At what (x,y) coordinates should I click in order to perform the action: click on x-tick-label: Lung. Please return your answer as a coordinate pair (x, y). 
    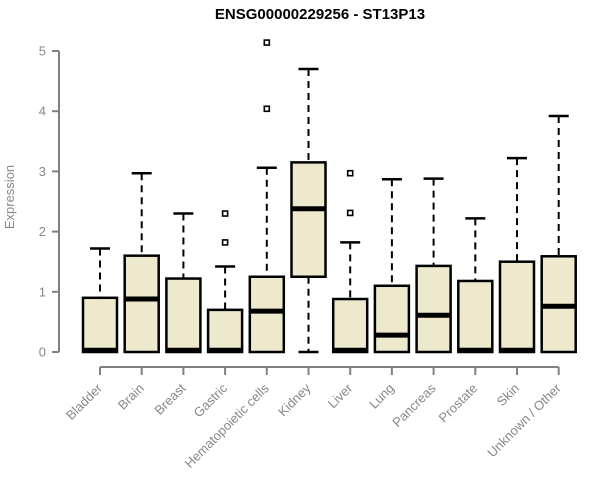
    Looking at the image, I should click on (381, 396).